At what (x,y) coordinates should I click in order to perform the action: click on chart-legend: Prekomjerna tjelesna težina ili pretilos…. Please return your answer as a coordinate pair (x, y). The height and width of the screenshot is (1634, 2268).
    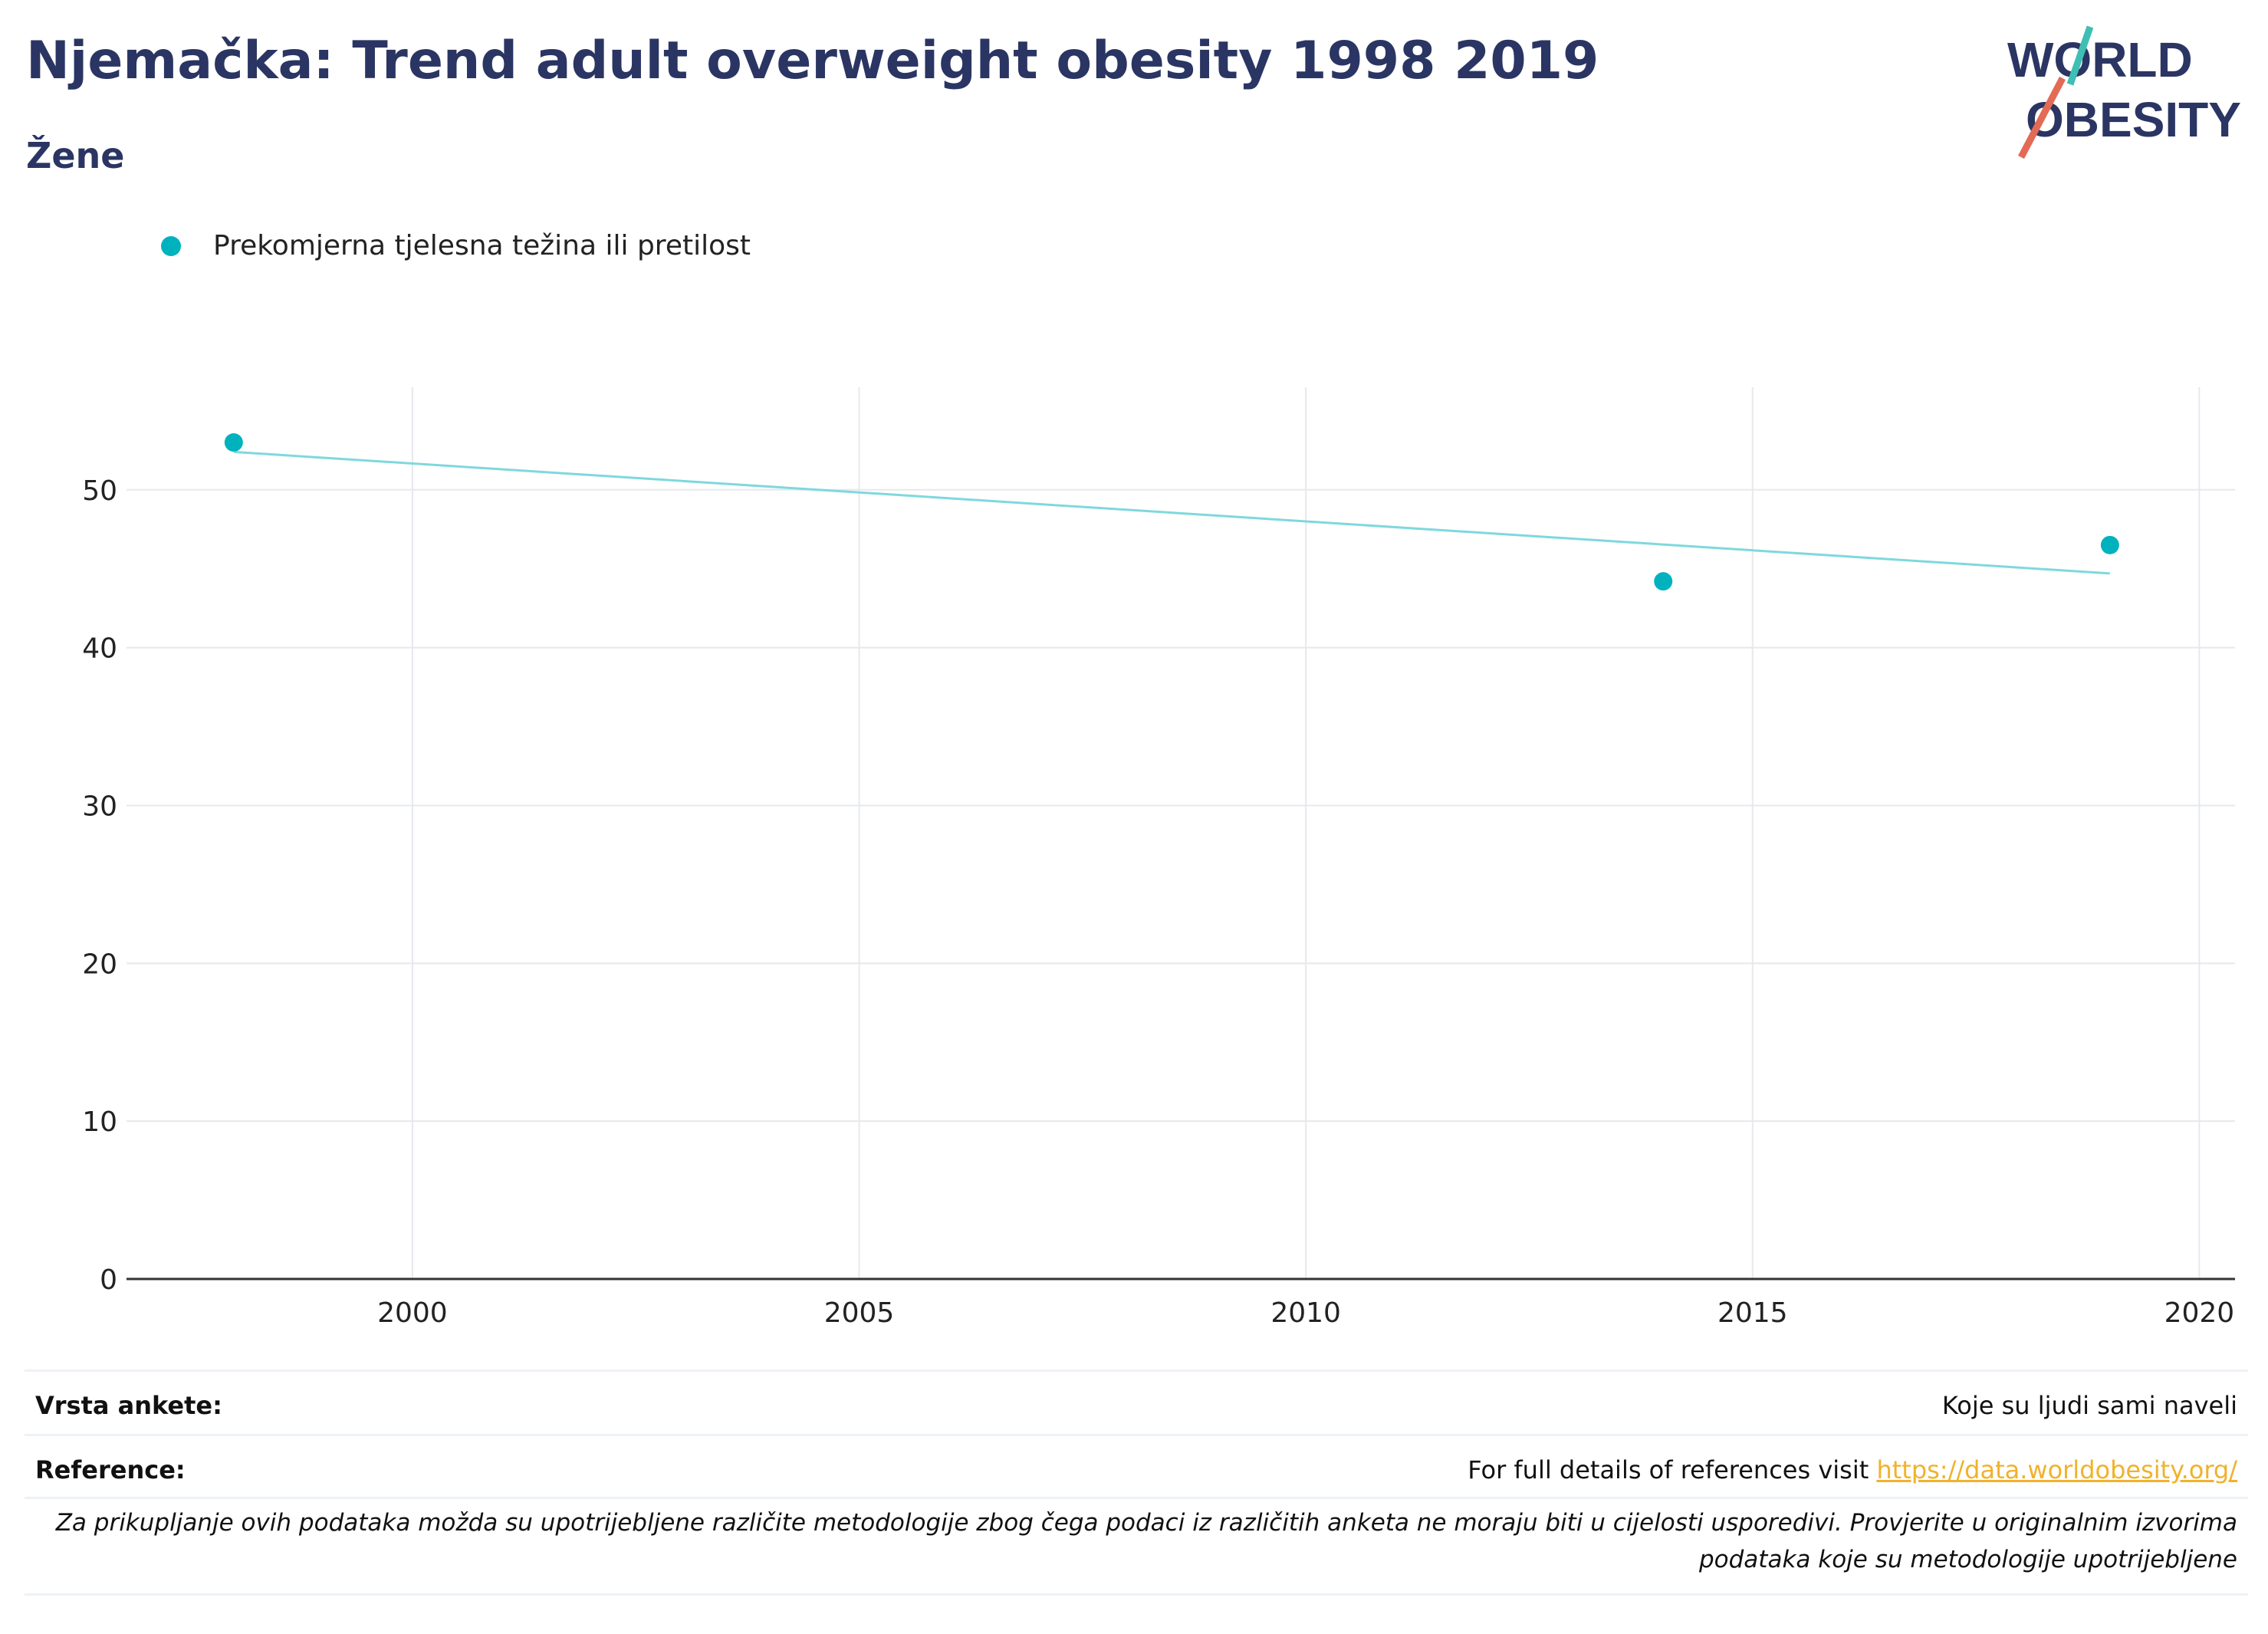
    Looking at the image, I should click on (456, 246).